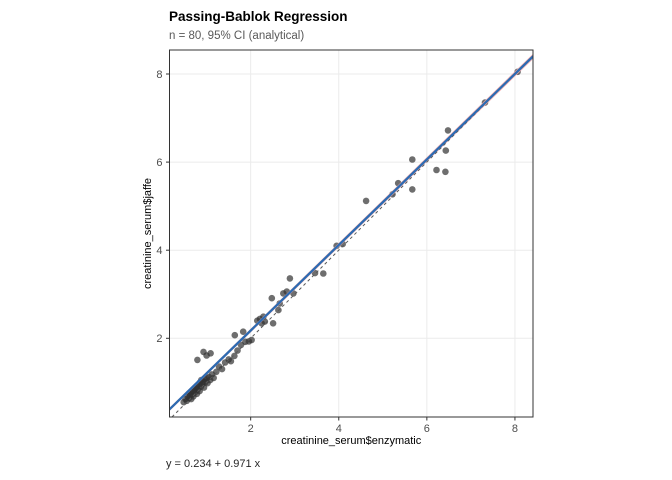 This screenshot has height=480, width=672. What do you see at coordinates (148, 233) in the screenshot?
I see `y-axis-title: creatinine_serum$jaffe` at bounding box center [148, 233].